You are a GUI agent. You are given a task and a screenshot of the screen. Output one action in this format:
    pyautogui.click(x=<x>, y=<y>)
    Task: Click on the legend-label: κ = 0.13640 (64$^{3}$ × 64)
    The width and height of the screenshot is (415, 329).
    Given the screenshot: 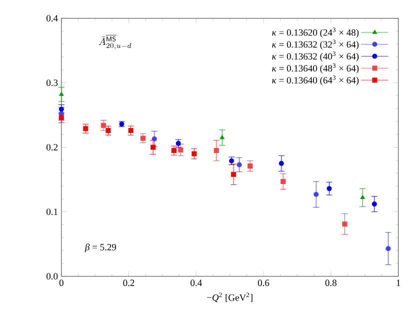 What is the action you would take?
    pyautogui.click(x=315, y=80)
    